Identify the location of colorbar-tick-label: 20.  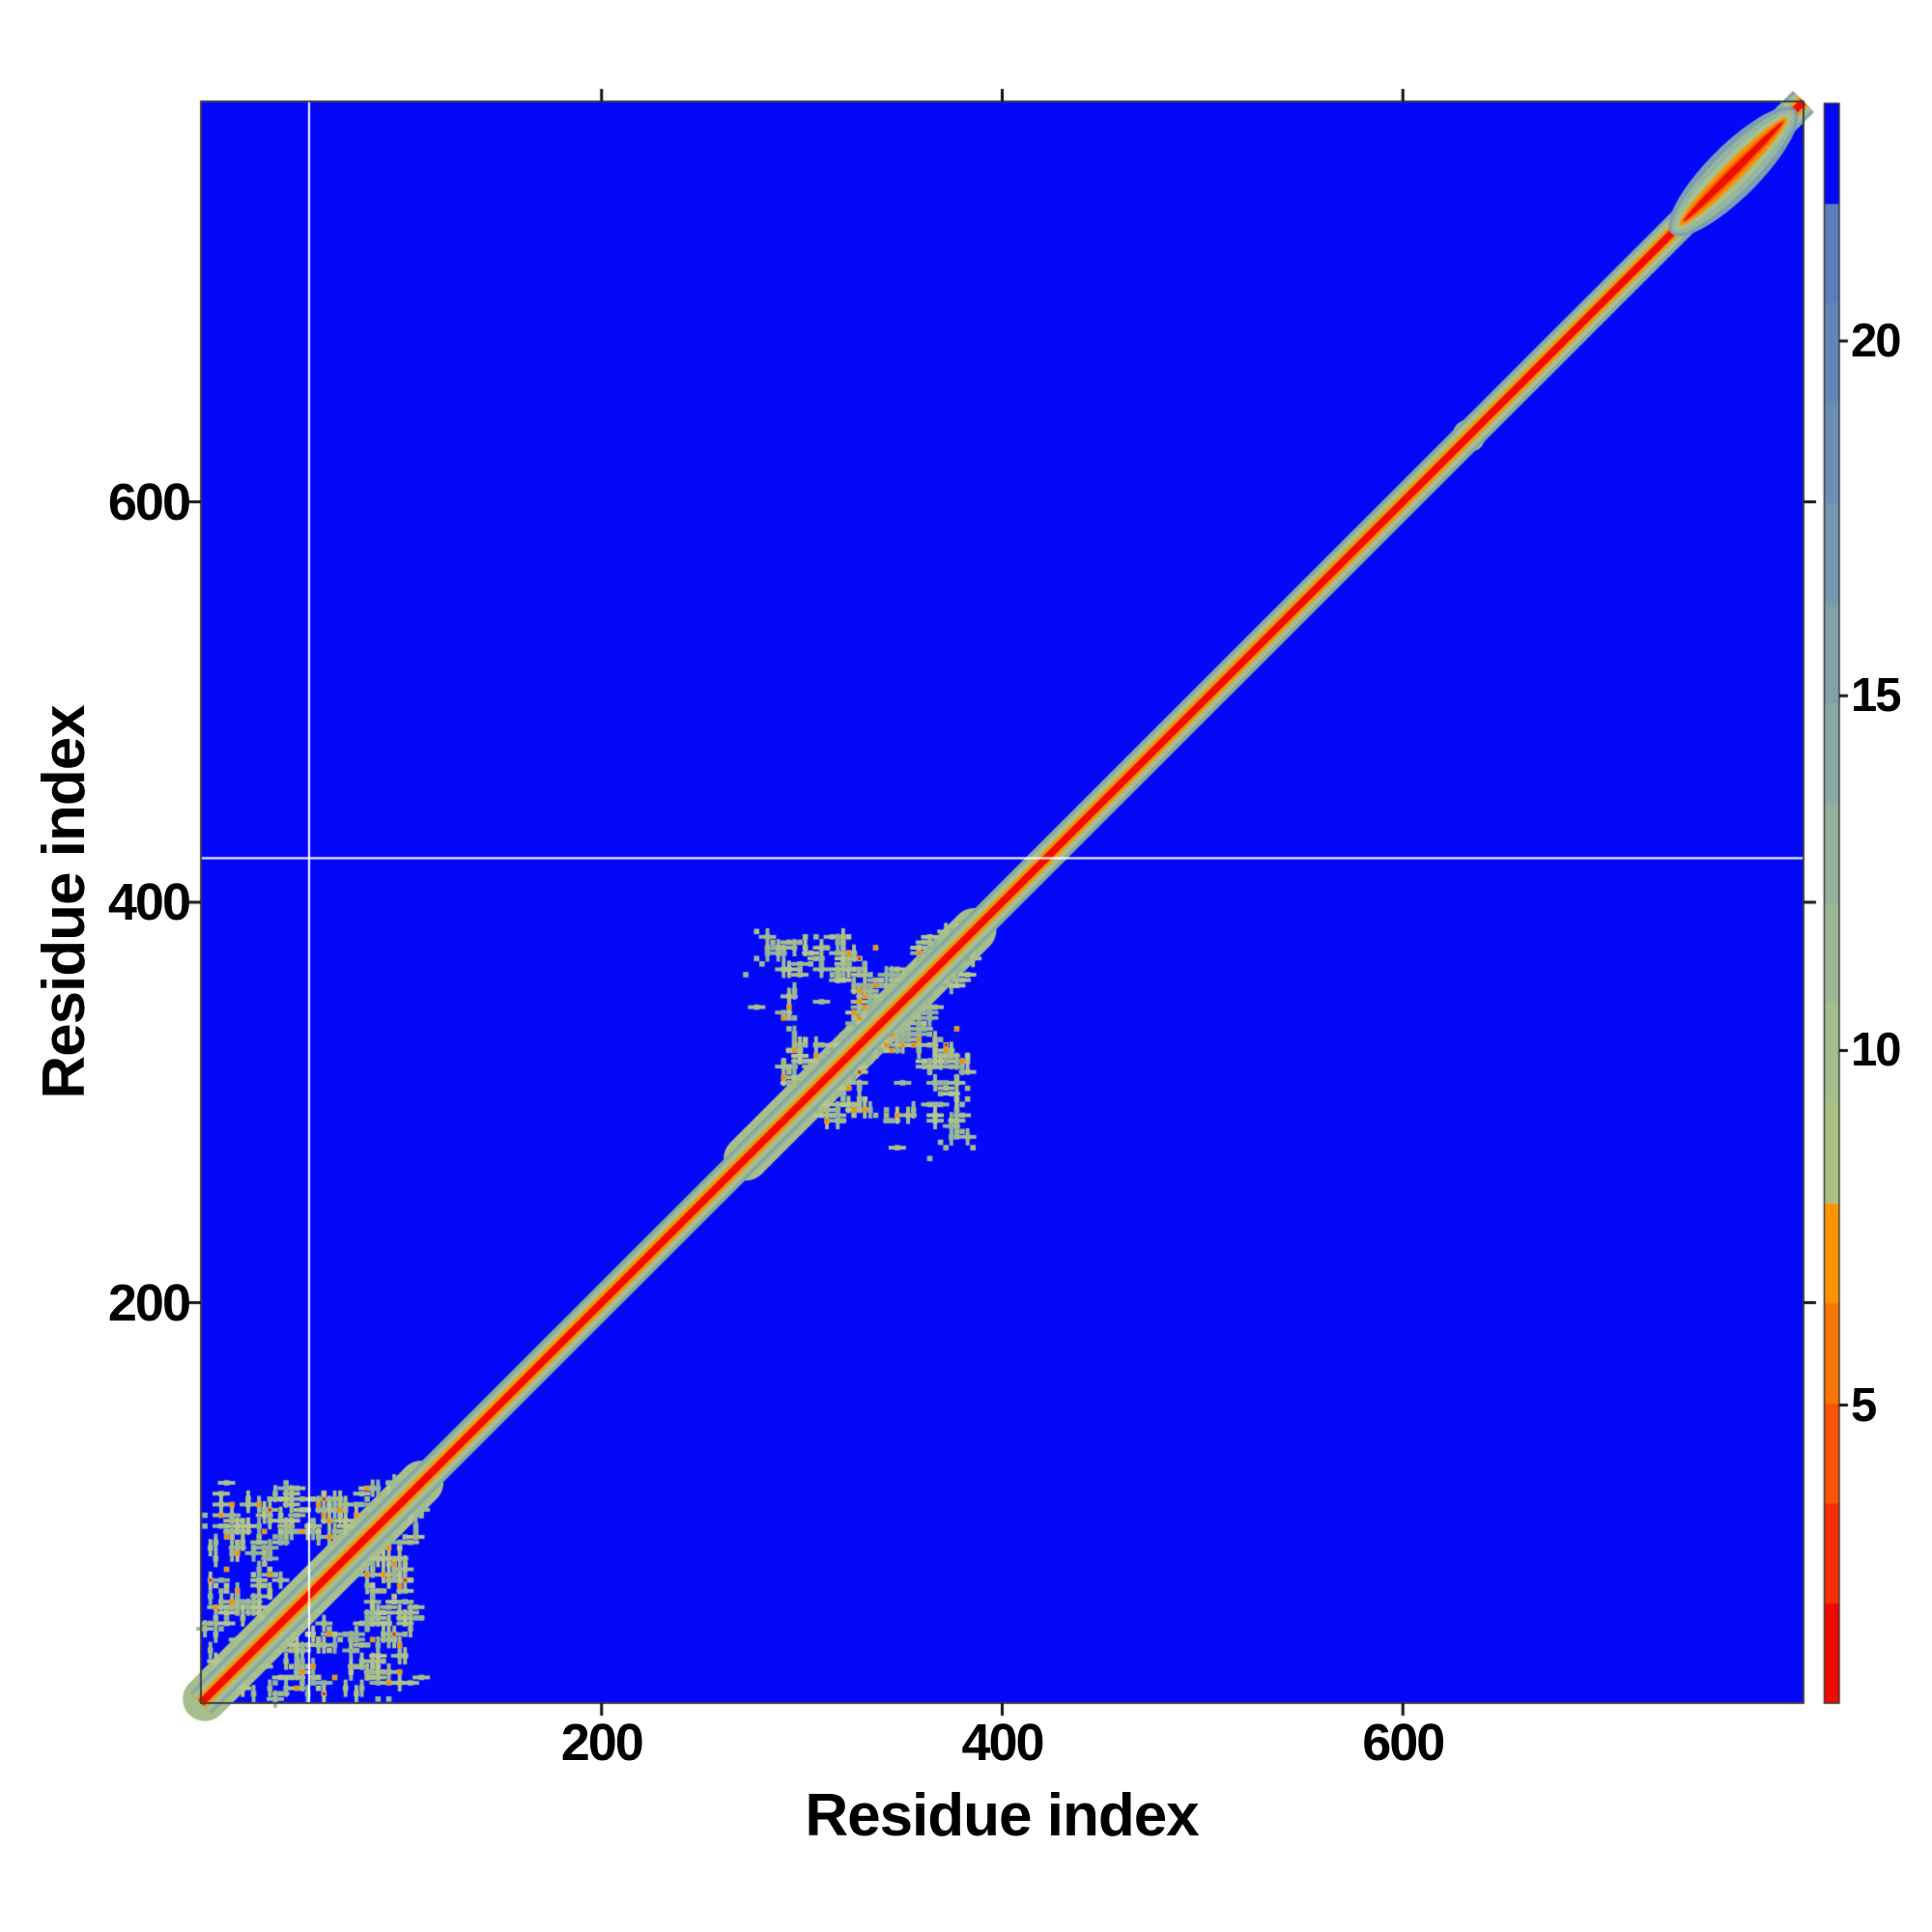
(1876, 341).